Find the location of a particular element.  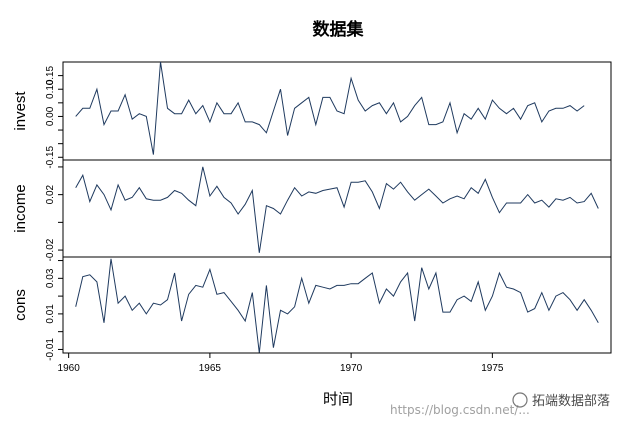

y-tick-label: -0.15 is located at coordinates (50, 156).